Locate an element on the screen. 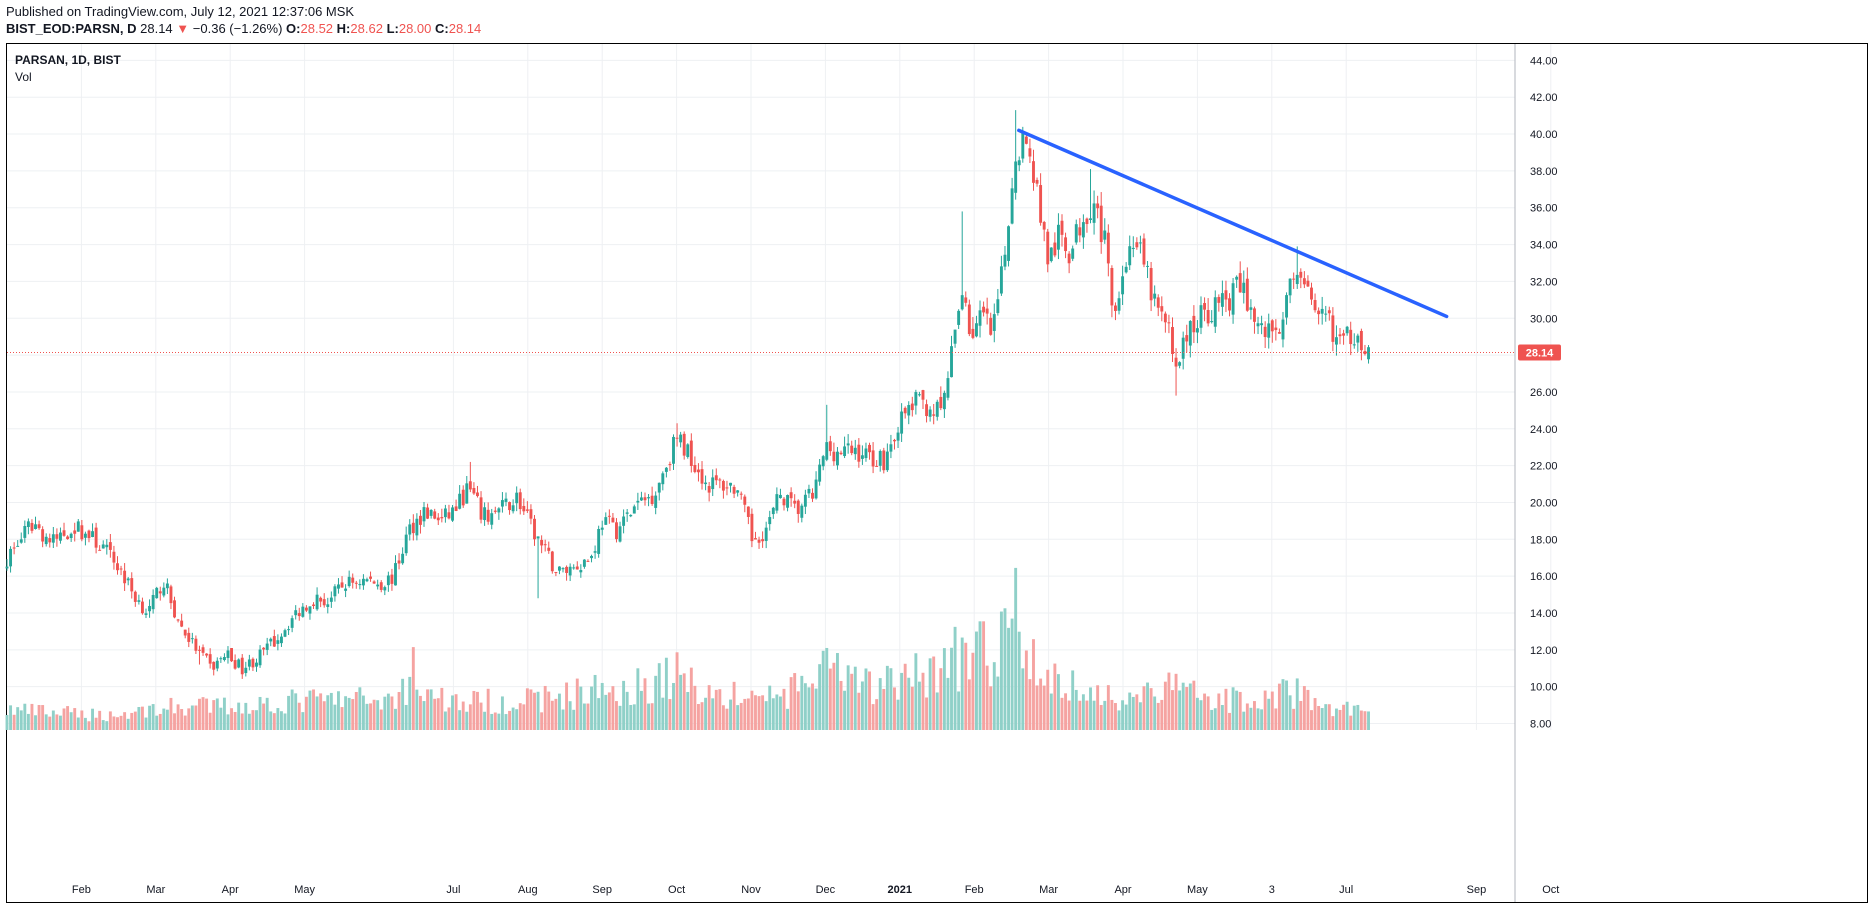 This screenshot has height=908, width=1876. time-tick-label: Mar is located at coordinates (1048, 890).